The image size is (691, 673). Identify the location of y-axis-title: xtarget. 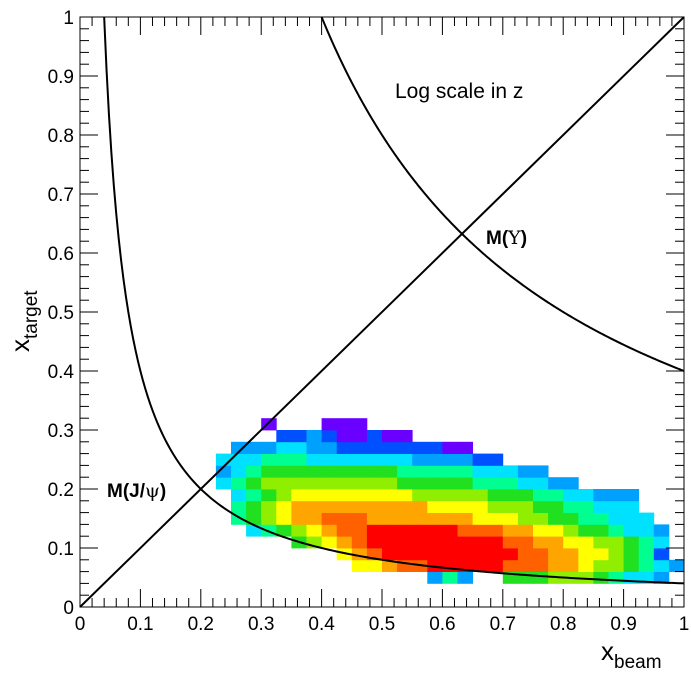
(23, 321).